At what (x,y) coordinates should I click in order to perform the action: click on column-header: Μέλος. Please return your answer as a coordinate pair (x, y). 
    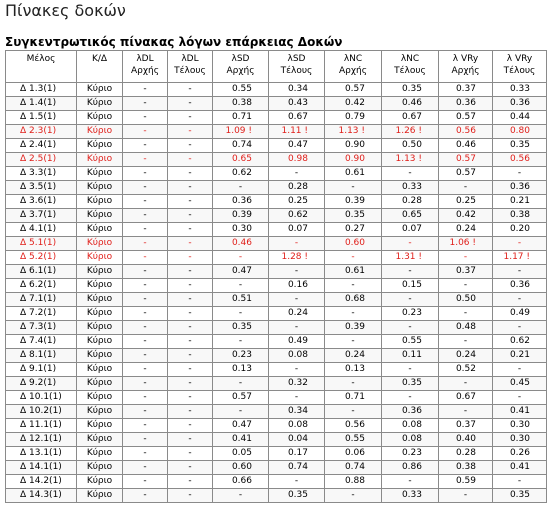
    Looking at the image, I should click on (41, 66).